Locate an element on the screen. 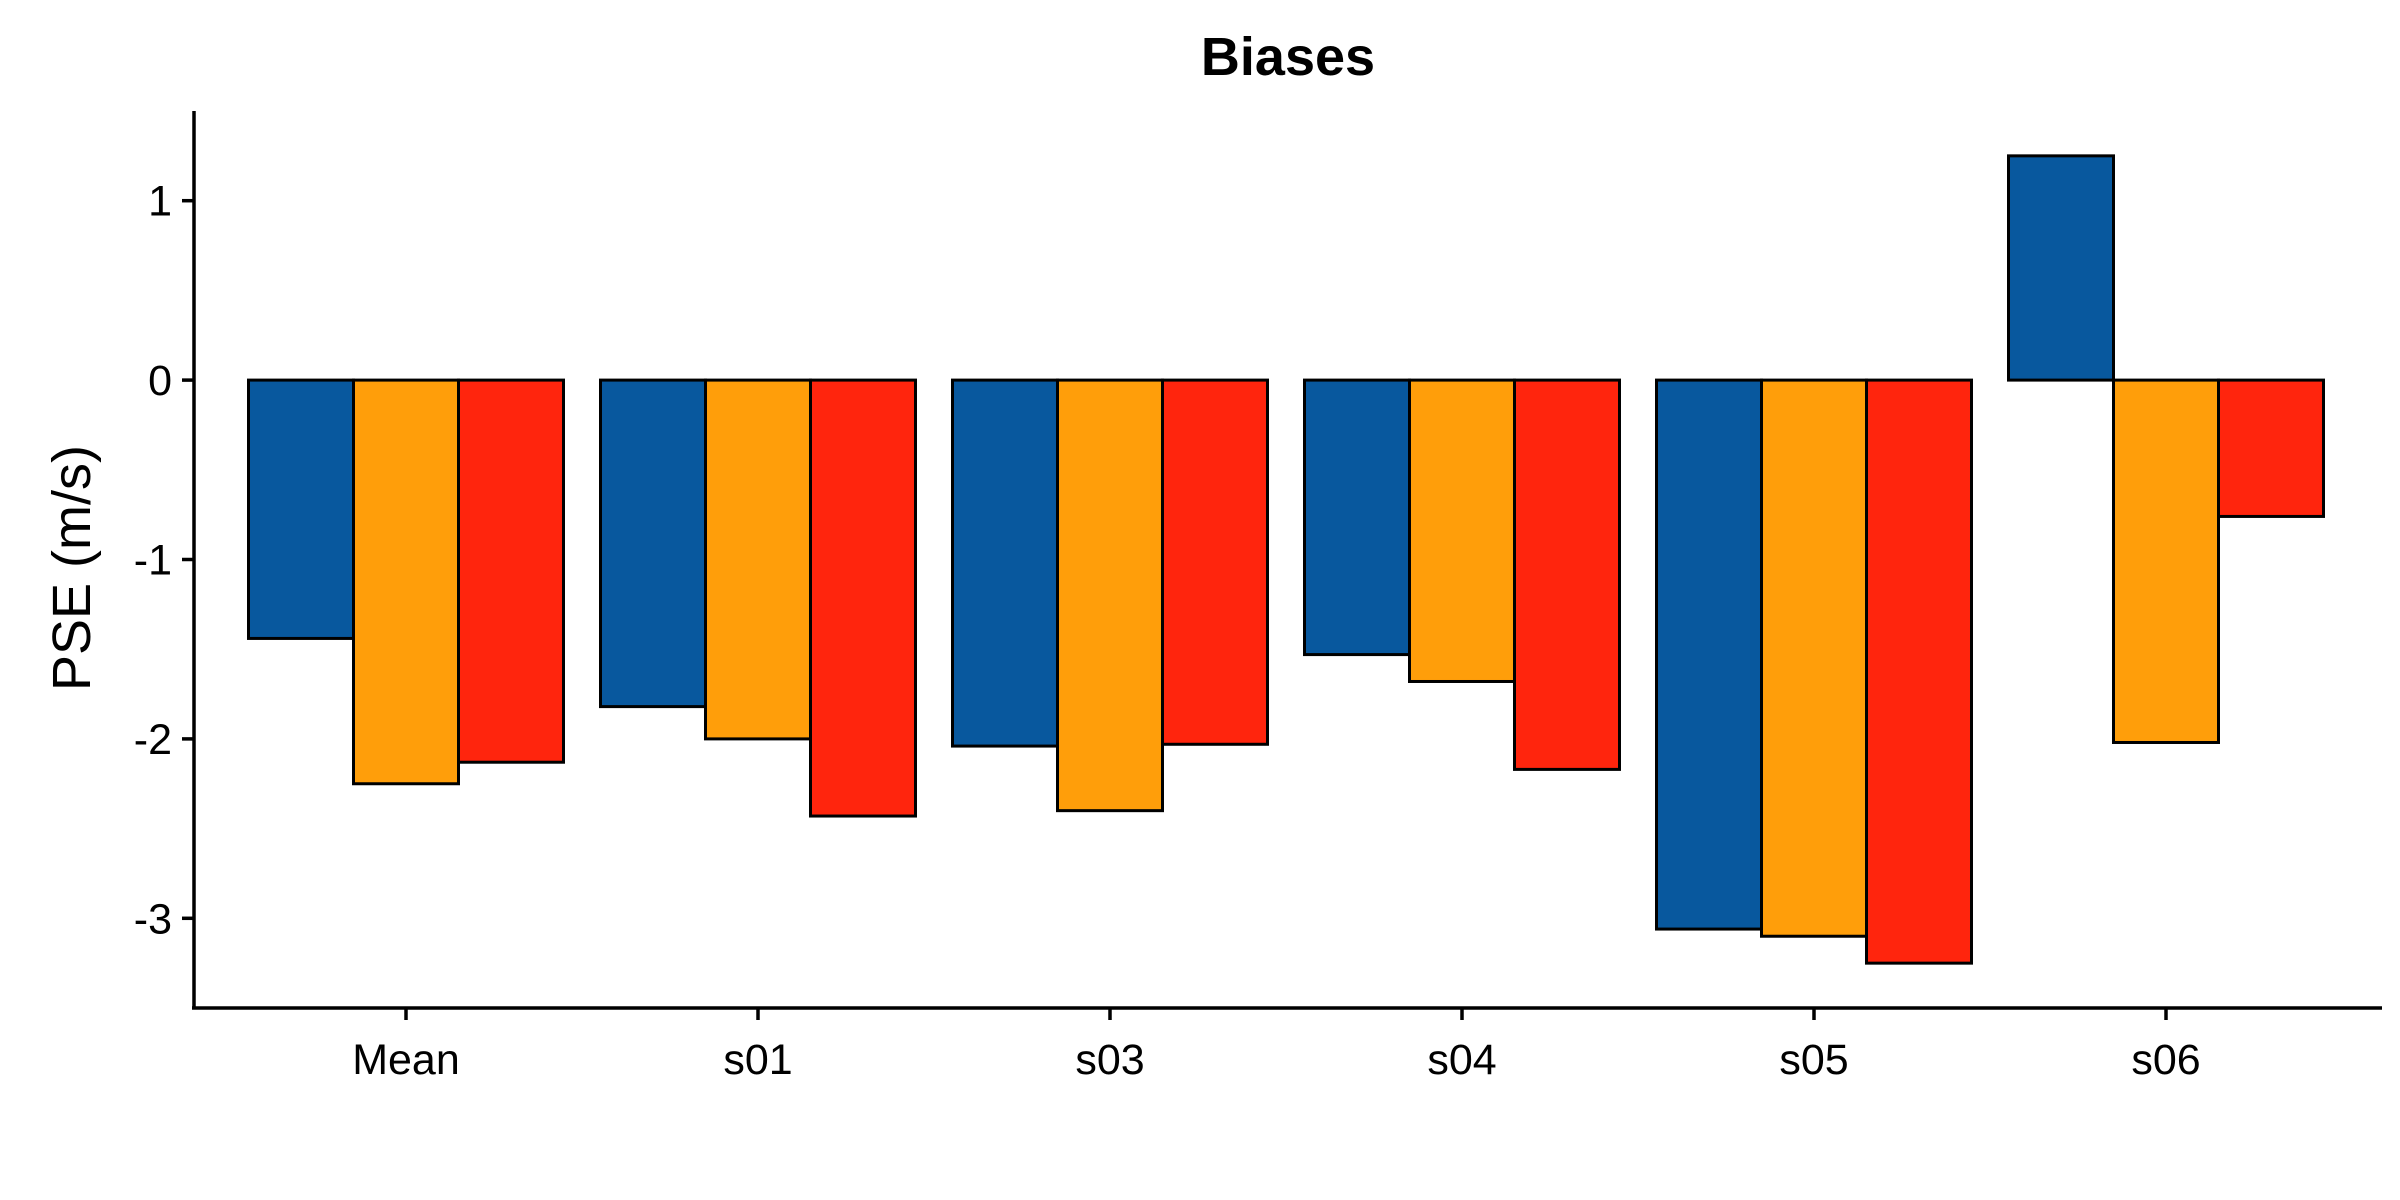  y-tick-label: -3 is located at coordinates (153, 919).